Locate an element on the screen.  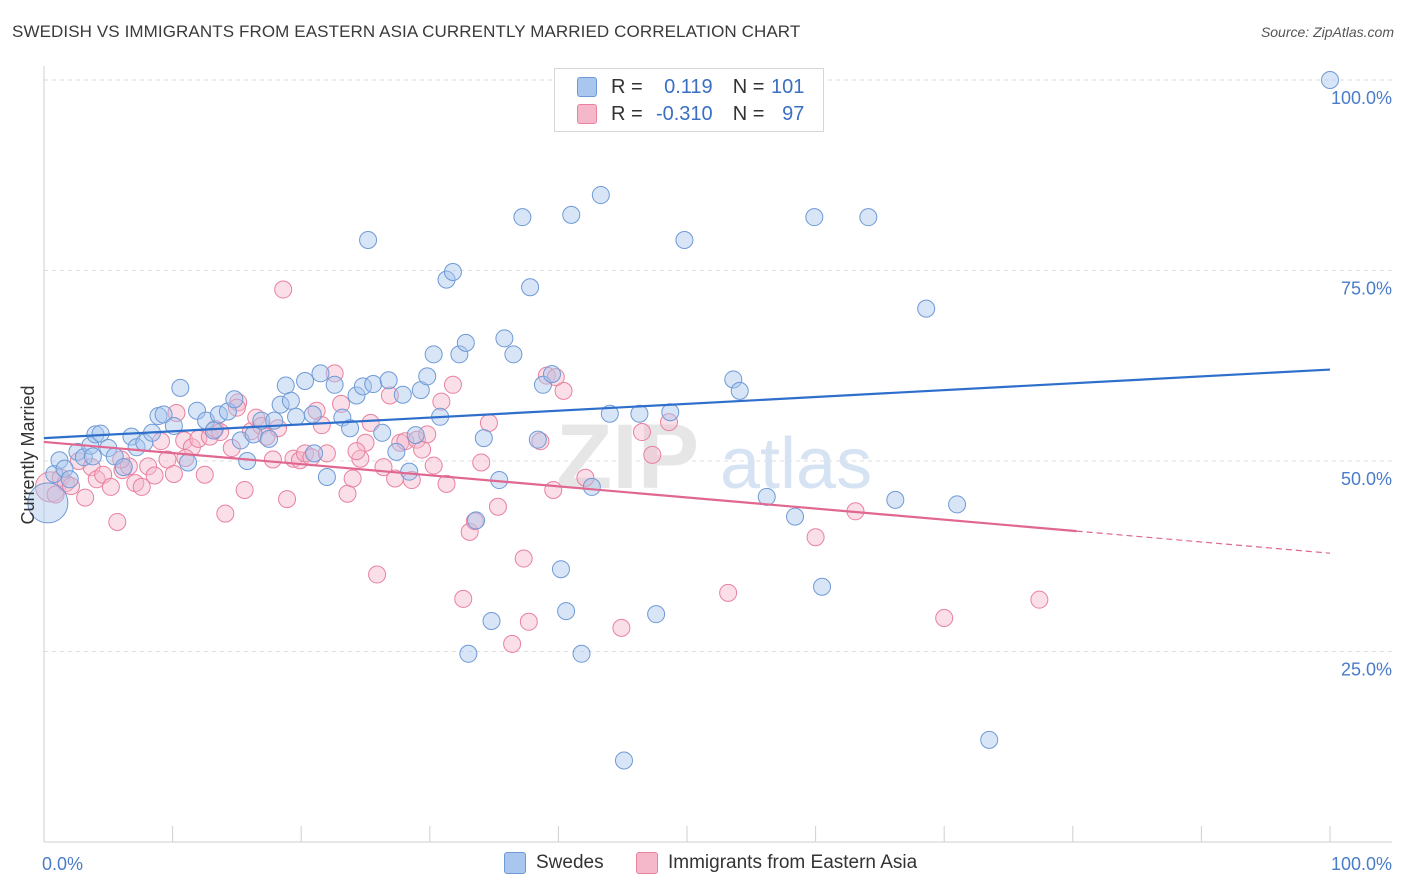
swedes-trend-line is located at coordinates (687, 404).